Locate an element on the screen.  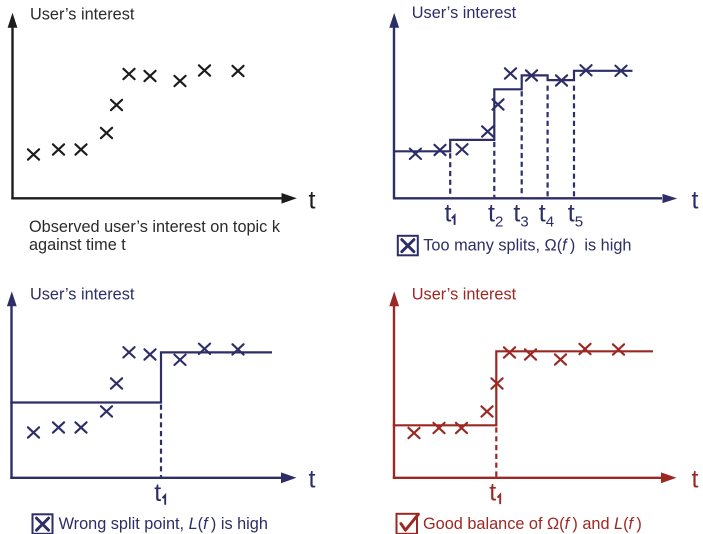
svg-text:Observed user’s interest on to: Observed user’s interest on topic k is located at coordinates (155, 227).